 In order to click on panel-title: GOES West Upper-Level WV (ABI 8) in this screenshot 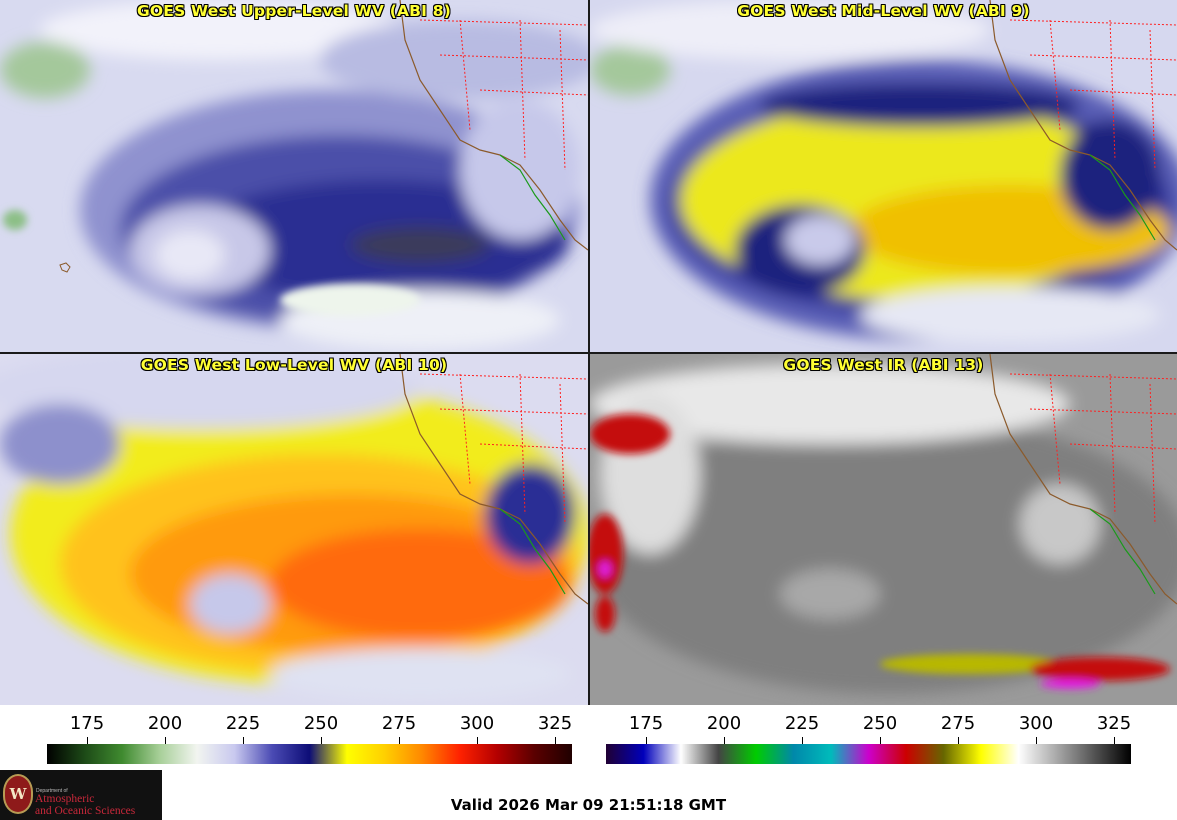, I will do `click(294, 11)`.